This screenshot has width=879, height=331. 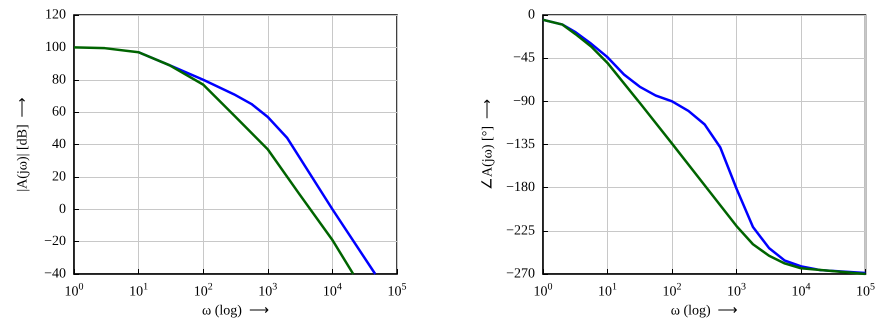 I want to click on y-tick-label: 40, so click(x=59, y=144).